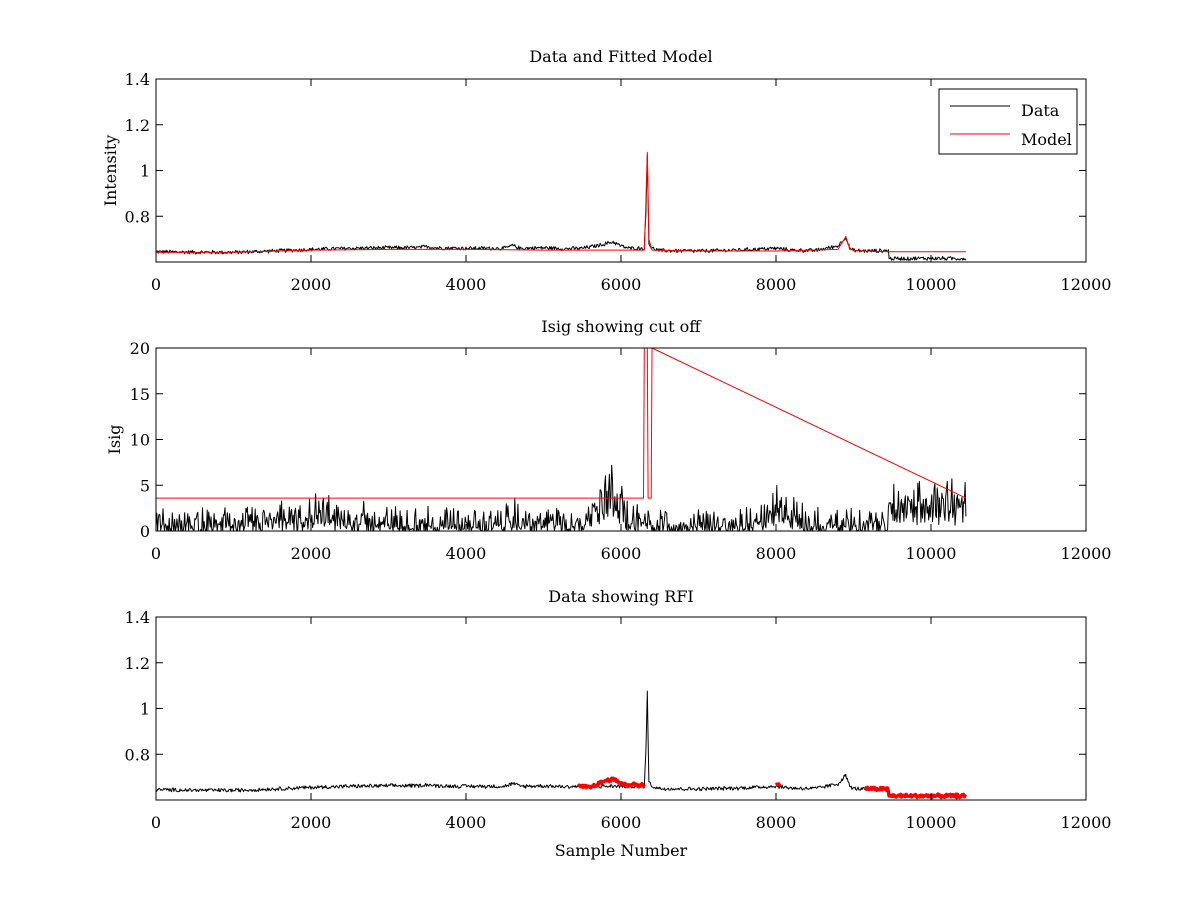  Describe the element at coordinates (620, 56) in the screenshot. I see `chart-title: Data and Fitted Model` at that location.